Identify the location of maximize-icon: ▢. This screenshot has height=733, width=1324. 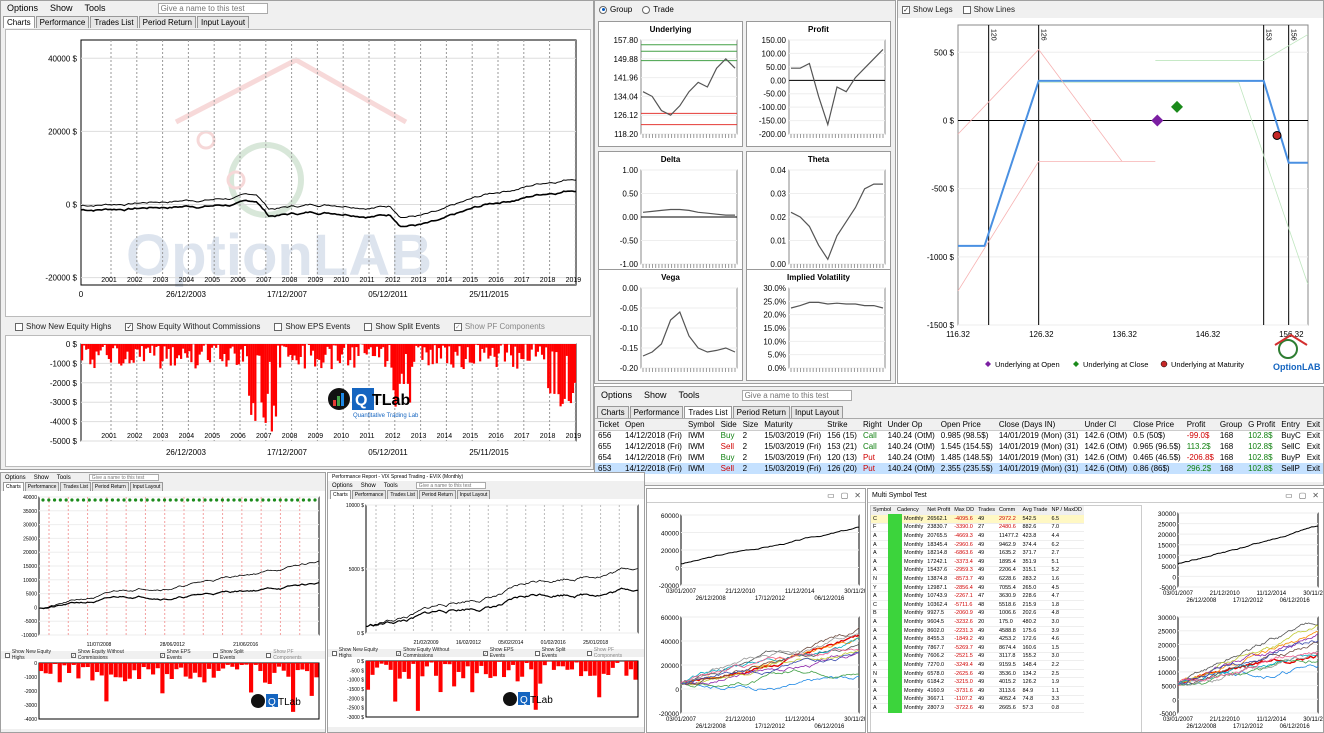
(844, 495).